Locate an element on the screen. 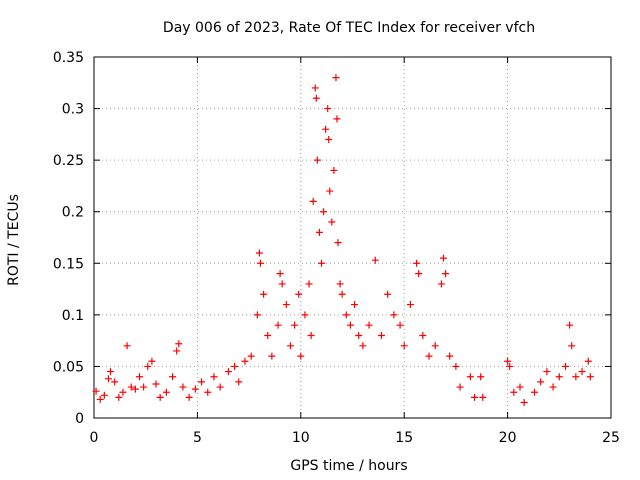  y-tick-label: 0.05 is located at coordinates (68, 367).